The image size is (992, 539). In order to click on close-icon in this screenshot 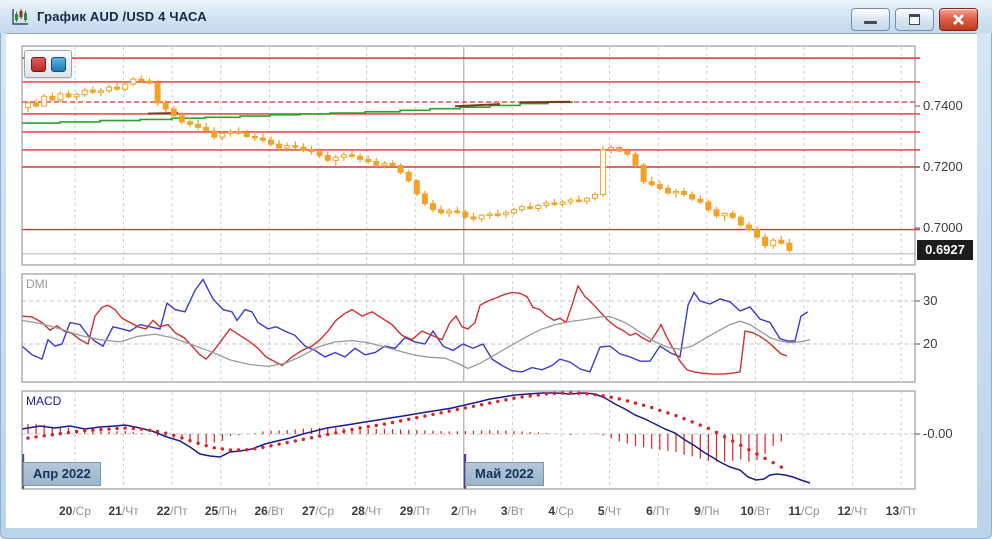, I will do `click(958, 19)`.